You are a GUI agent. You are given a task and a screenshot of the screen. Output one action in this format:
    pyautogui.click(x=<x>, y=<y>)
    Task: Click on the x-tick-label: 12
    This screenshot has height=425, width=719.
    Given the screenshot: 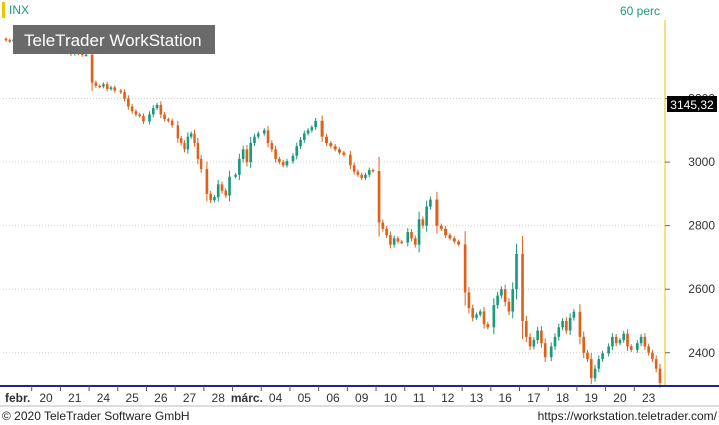 What is the action you would take?
    pyautogui.click(x=448, y=398)
    